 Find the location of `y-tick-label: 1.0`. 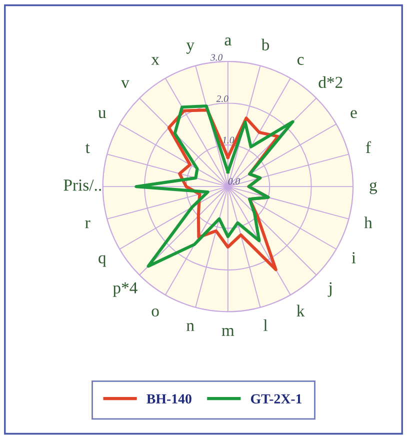

y-tick-label: 1.0 is located at coordinates (228, 140).